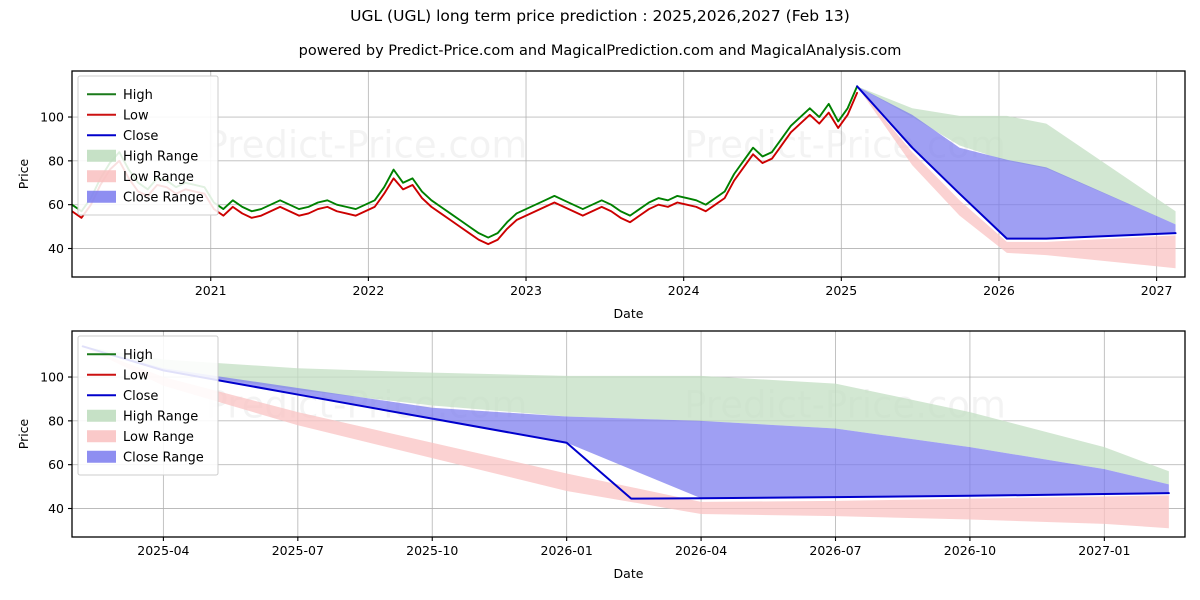  I want to click on x-tick-label: 2027, so click(1157, 290).